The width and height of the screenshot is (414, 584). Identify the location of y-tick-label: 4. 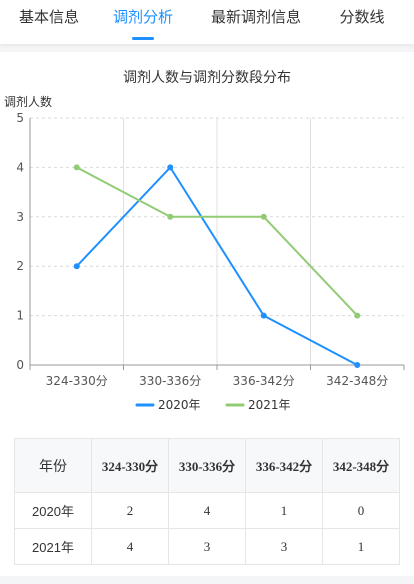
(20, 167).